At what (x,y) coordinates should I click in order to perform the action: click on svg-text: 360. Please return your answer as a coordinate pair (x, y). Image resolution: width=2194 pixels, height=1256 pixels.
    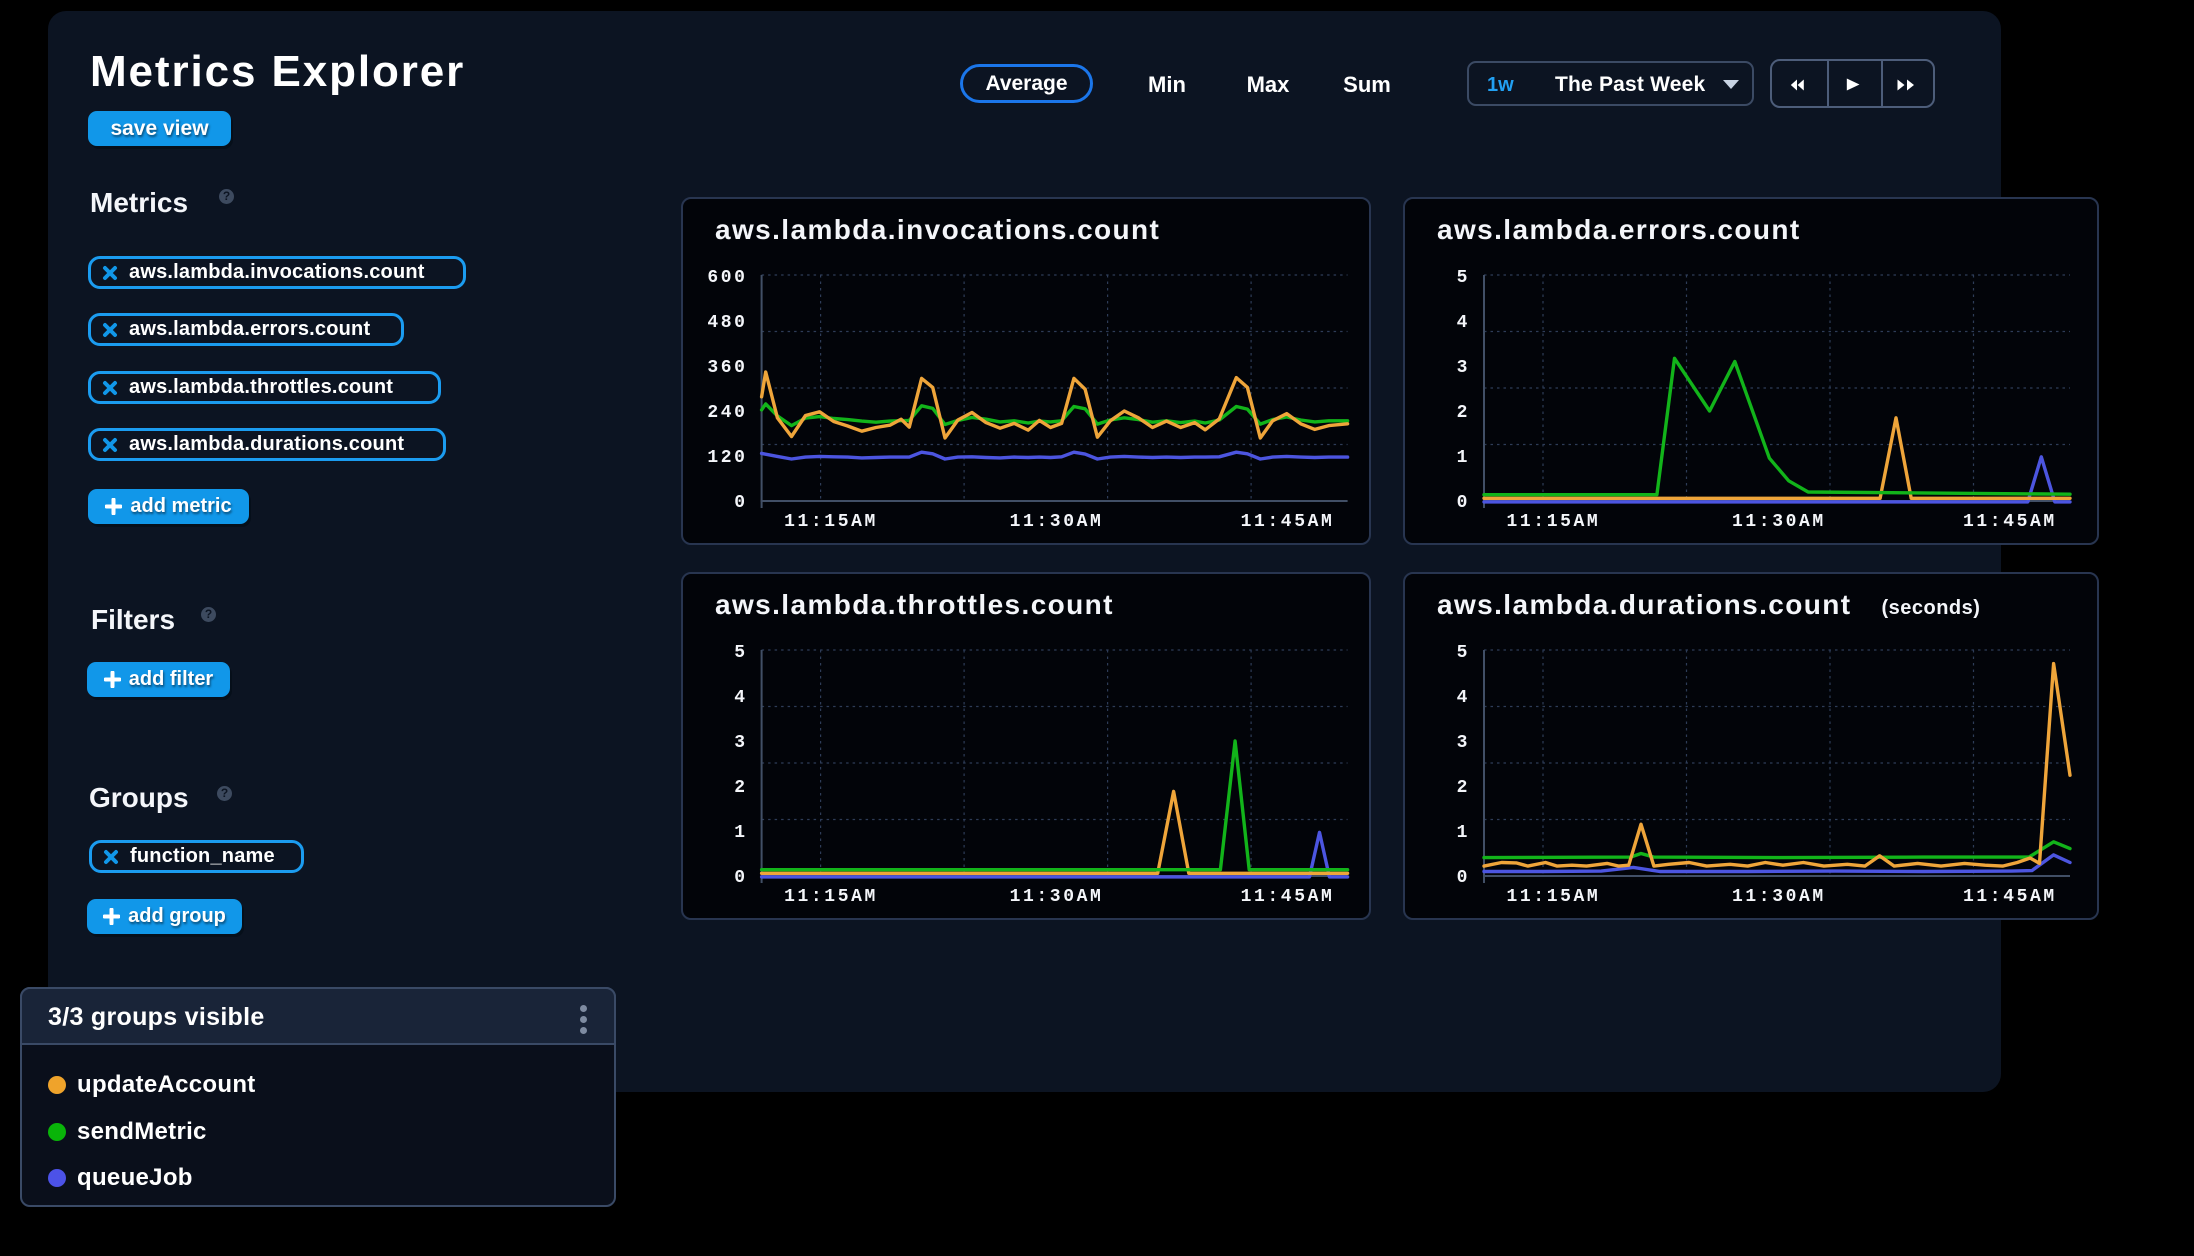
    Looking at the image, I should click on (727, 368).